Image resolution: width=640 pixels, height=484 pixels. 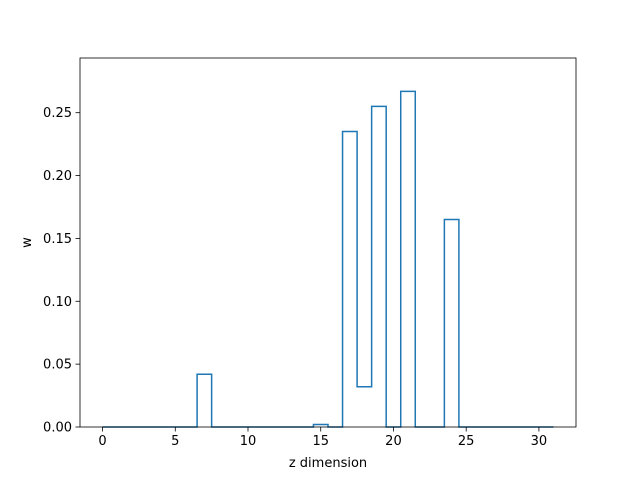 I want to click on x-tick-label: 0, so click(x=102, y=441).